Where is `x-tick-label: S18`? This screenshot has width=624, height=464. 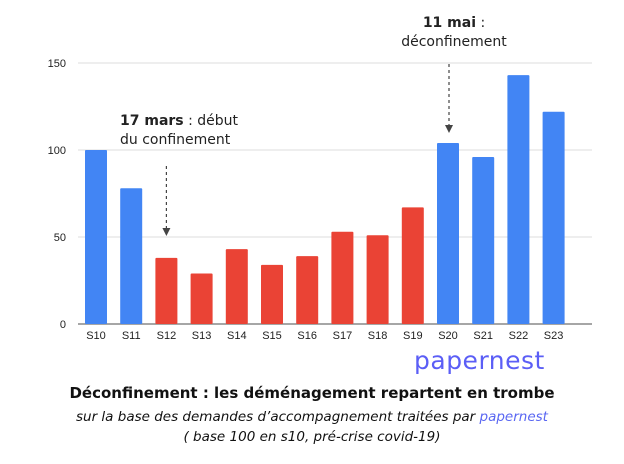
x-tick-label: S18 is located at coordinates (378, 336).